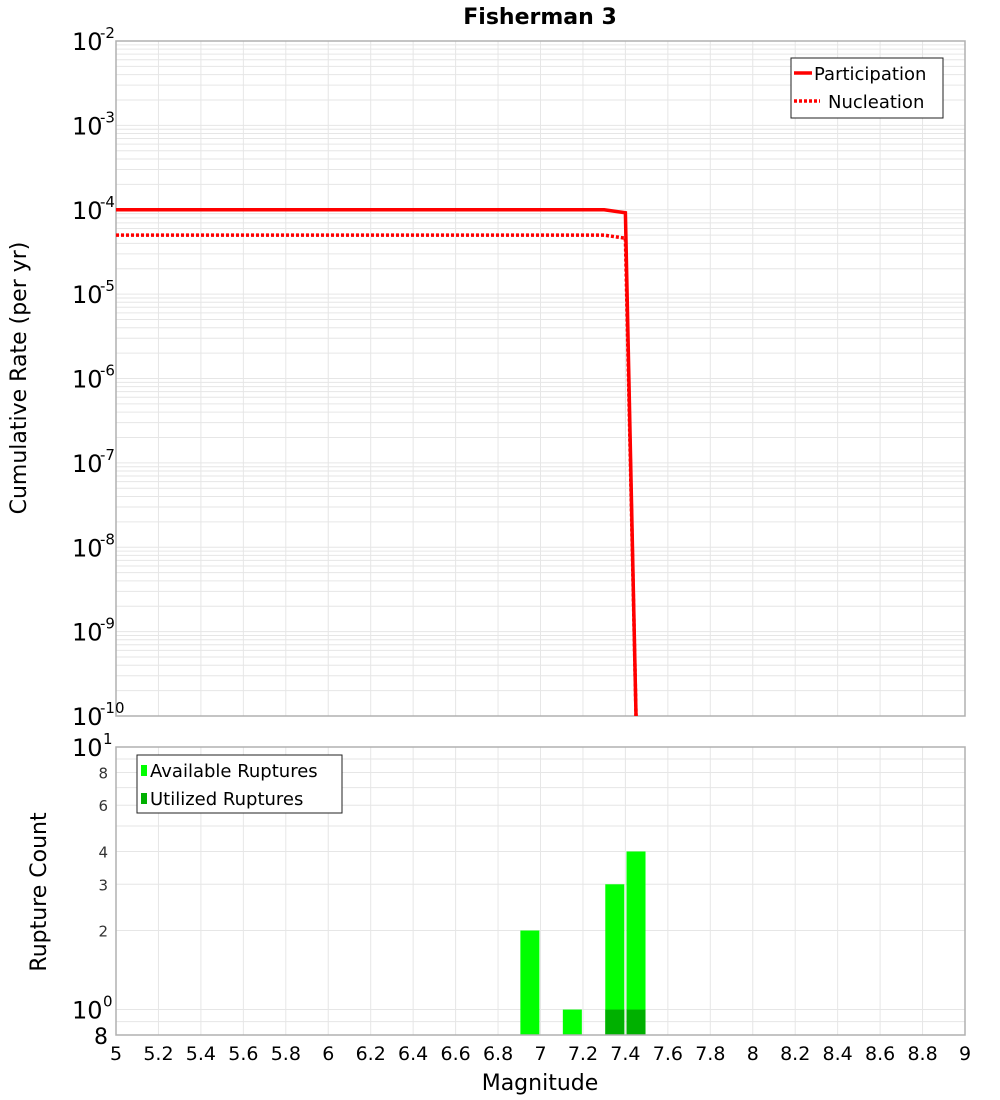 The image size is (1000, 1100). Describe the element at coordinates (870, 74) in the screenshot. I see `legend-participation: Participation` at that location.